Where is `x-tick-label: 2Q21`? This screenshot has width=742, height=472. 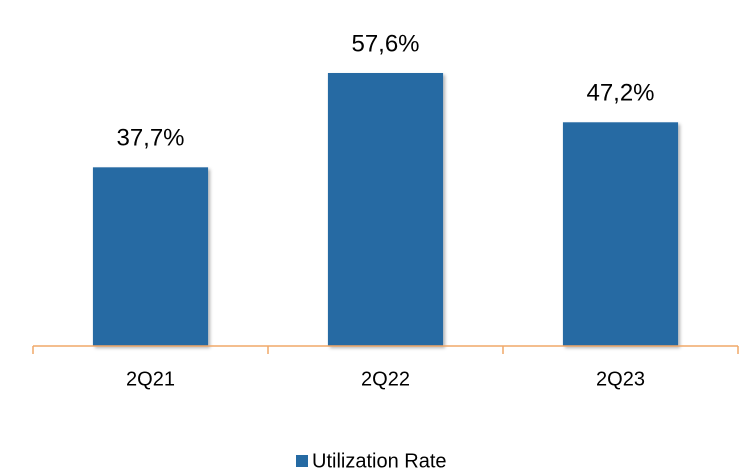 x-tick-label: 2Q21 is located at coordinates (150, 379).